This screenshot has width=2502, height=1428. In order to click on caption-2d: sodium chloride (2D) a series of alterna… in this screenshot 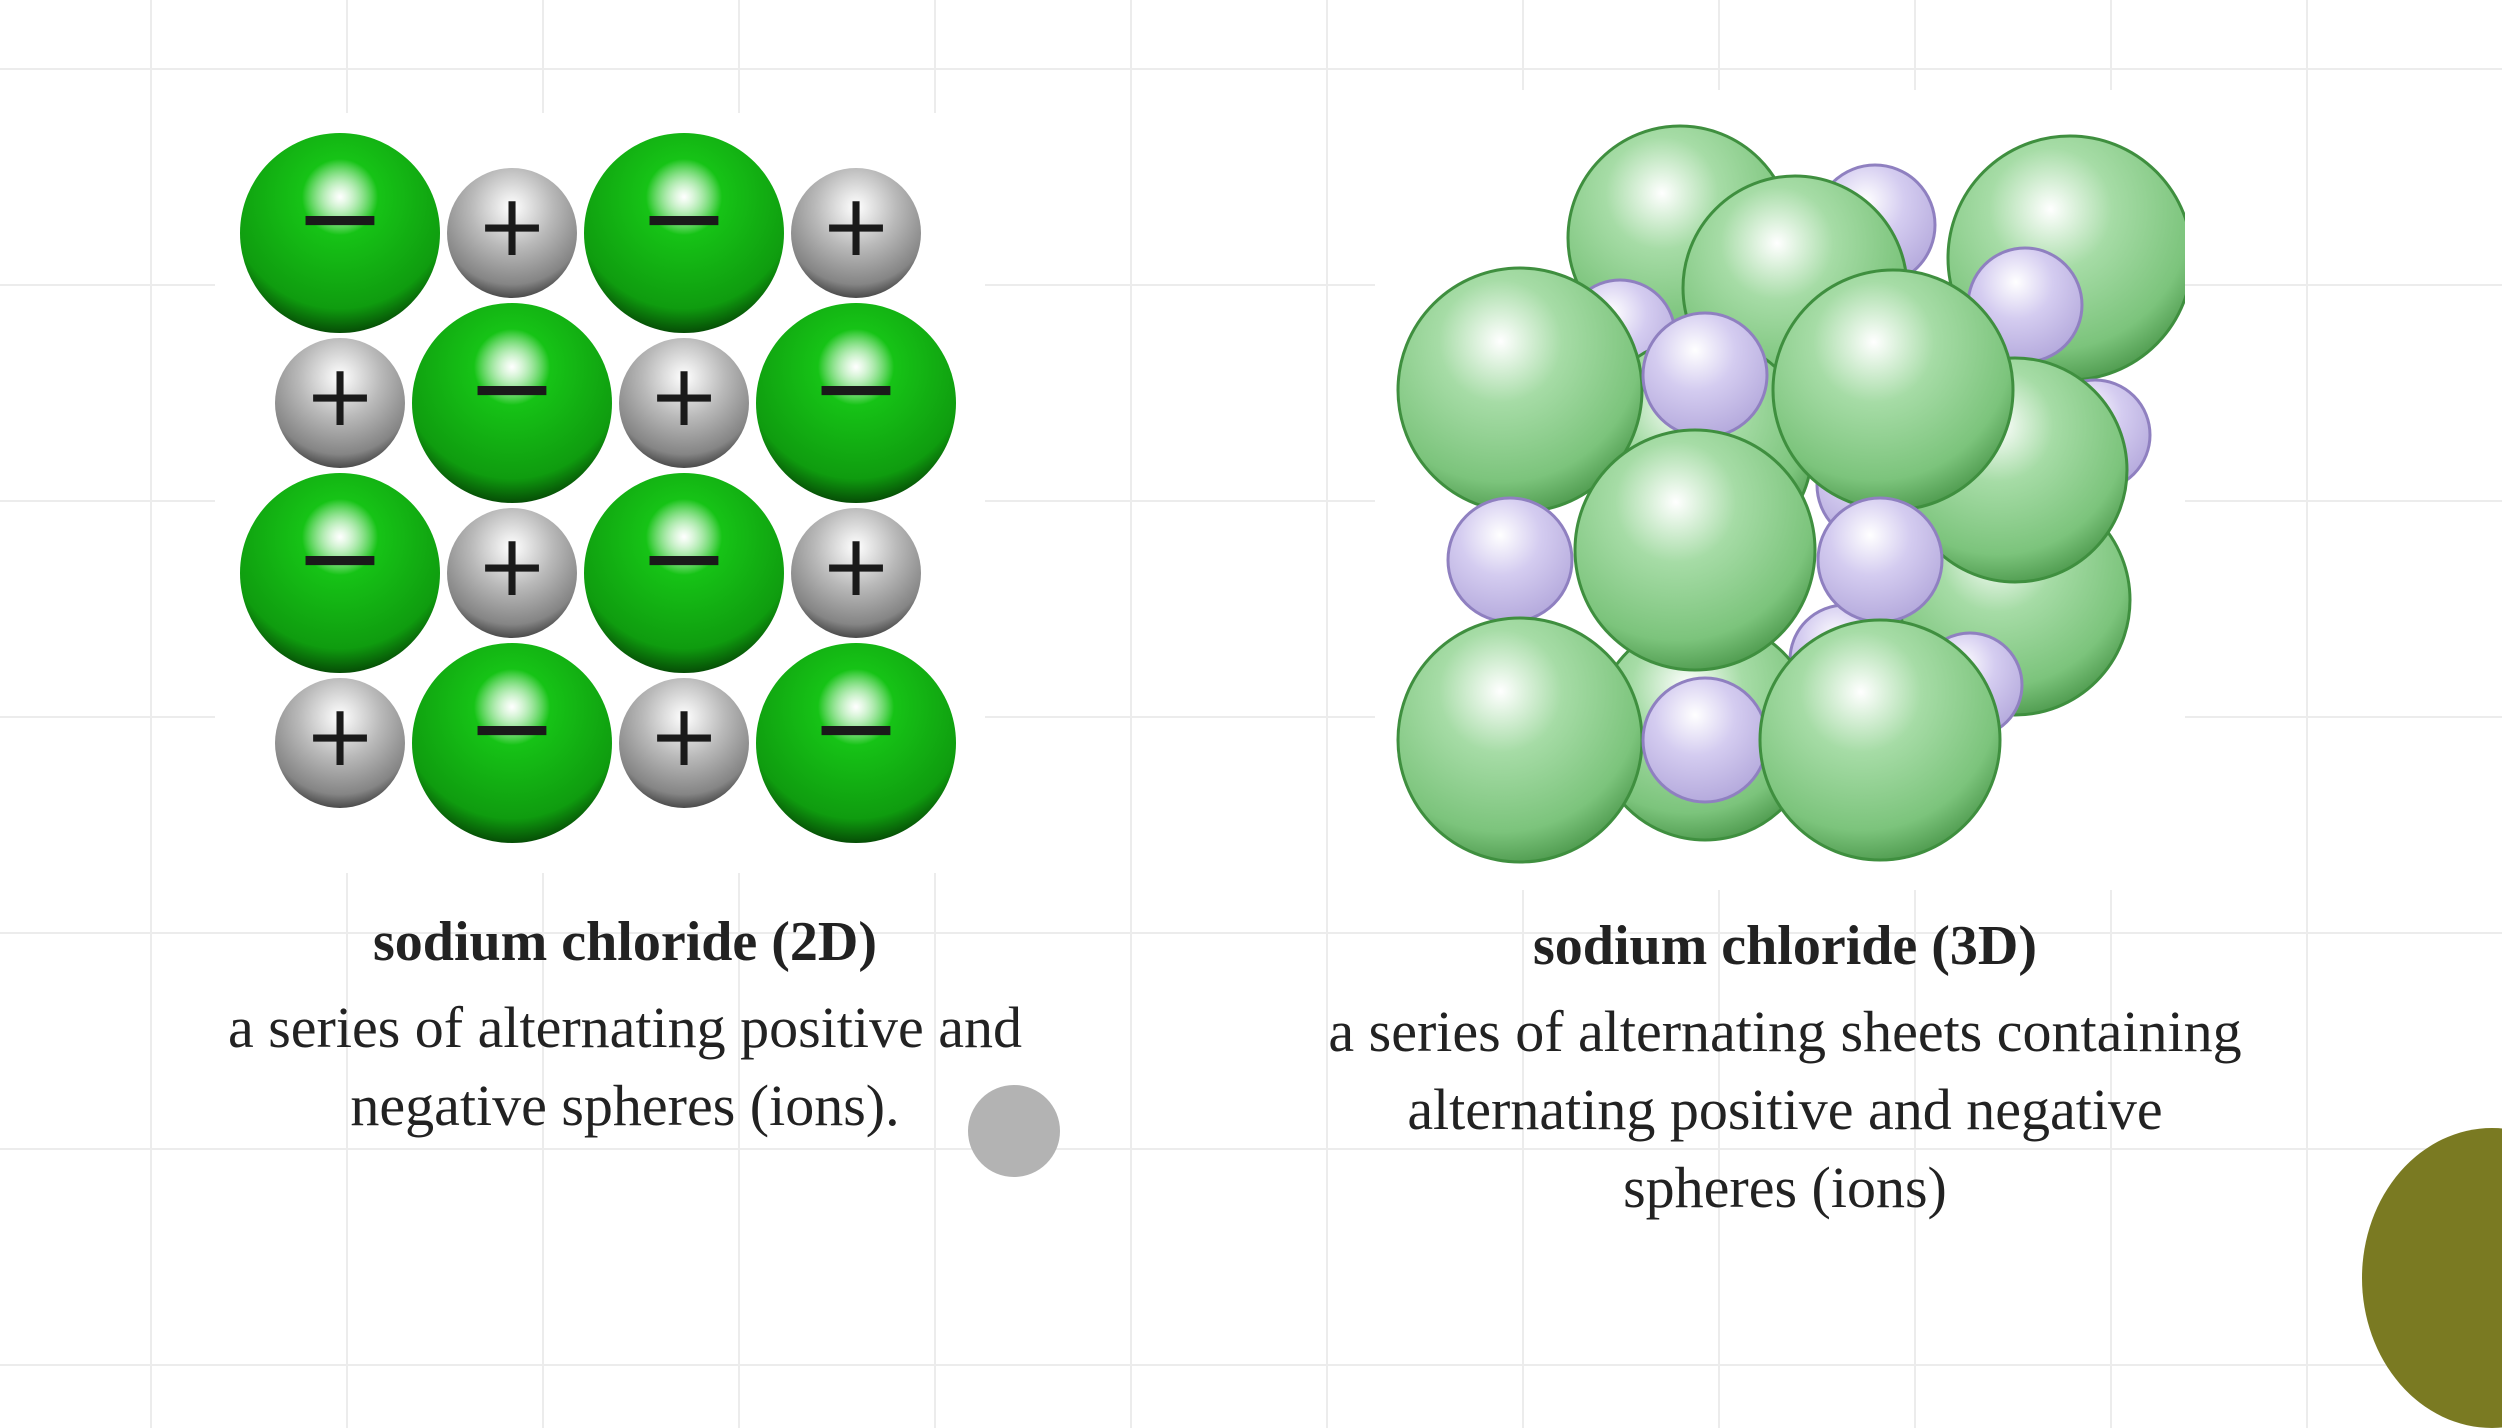, I will do `click(625, 1025)`.